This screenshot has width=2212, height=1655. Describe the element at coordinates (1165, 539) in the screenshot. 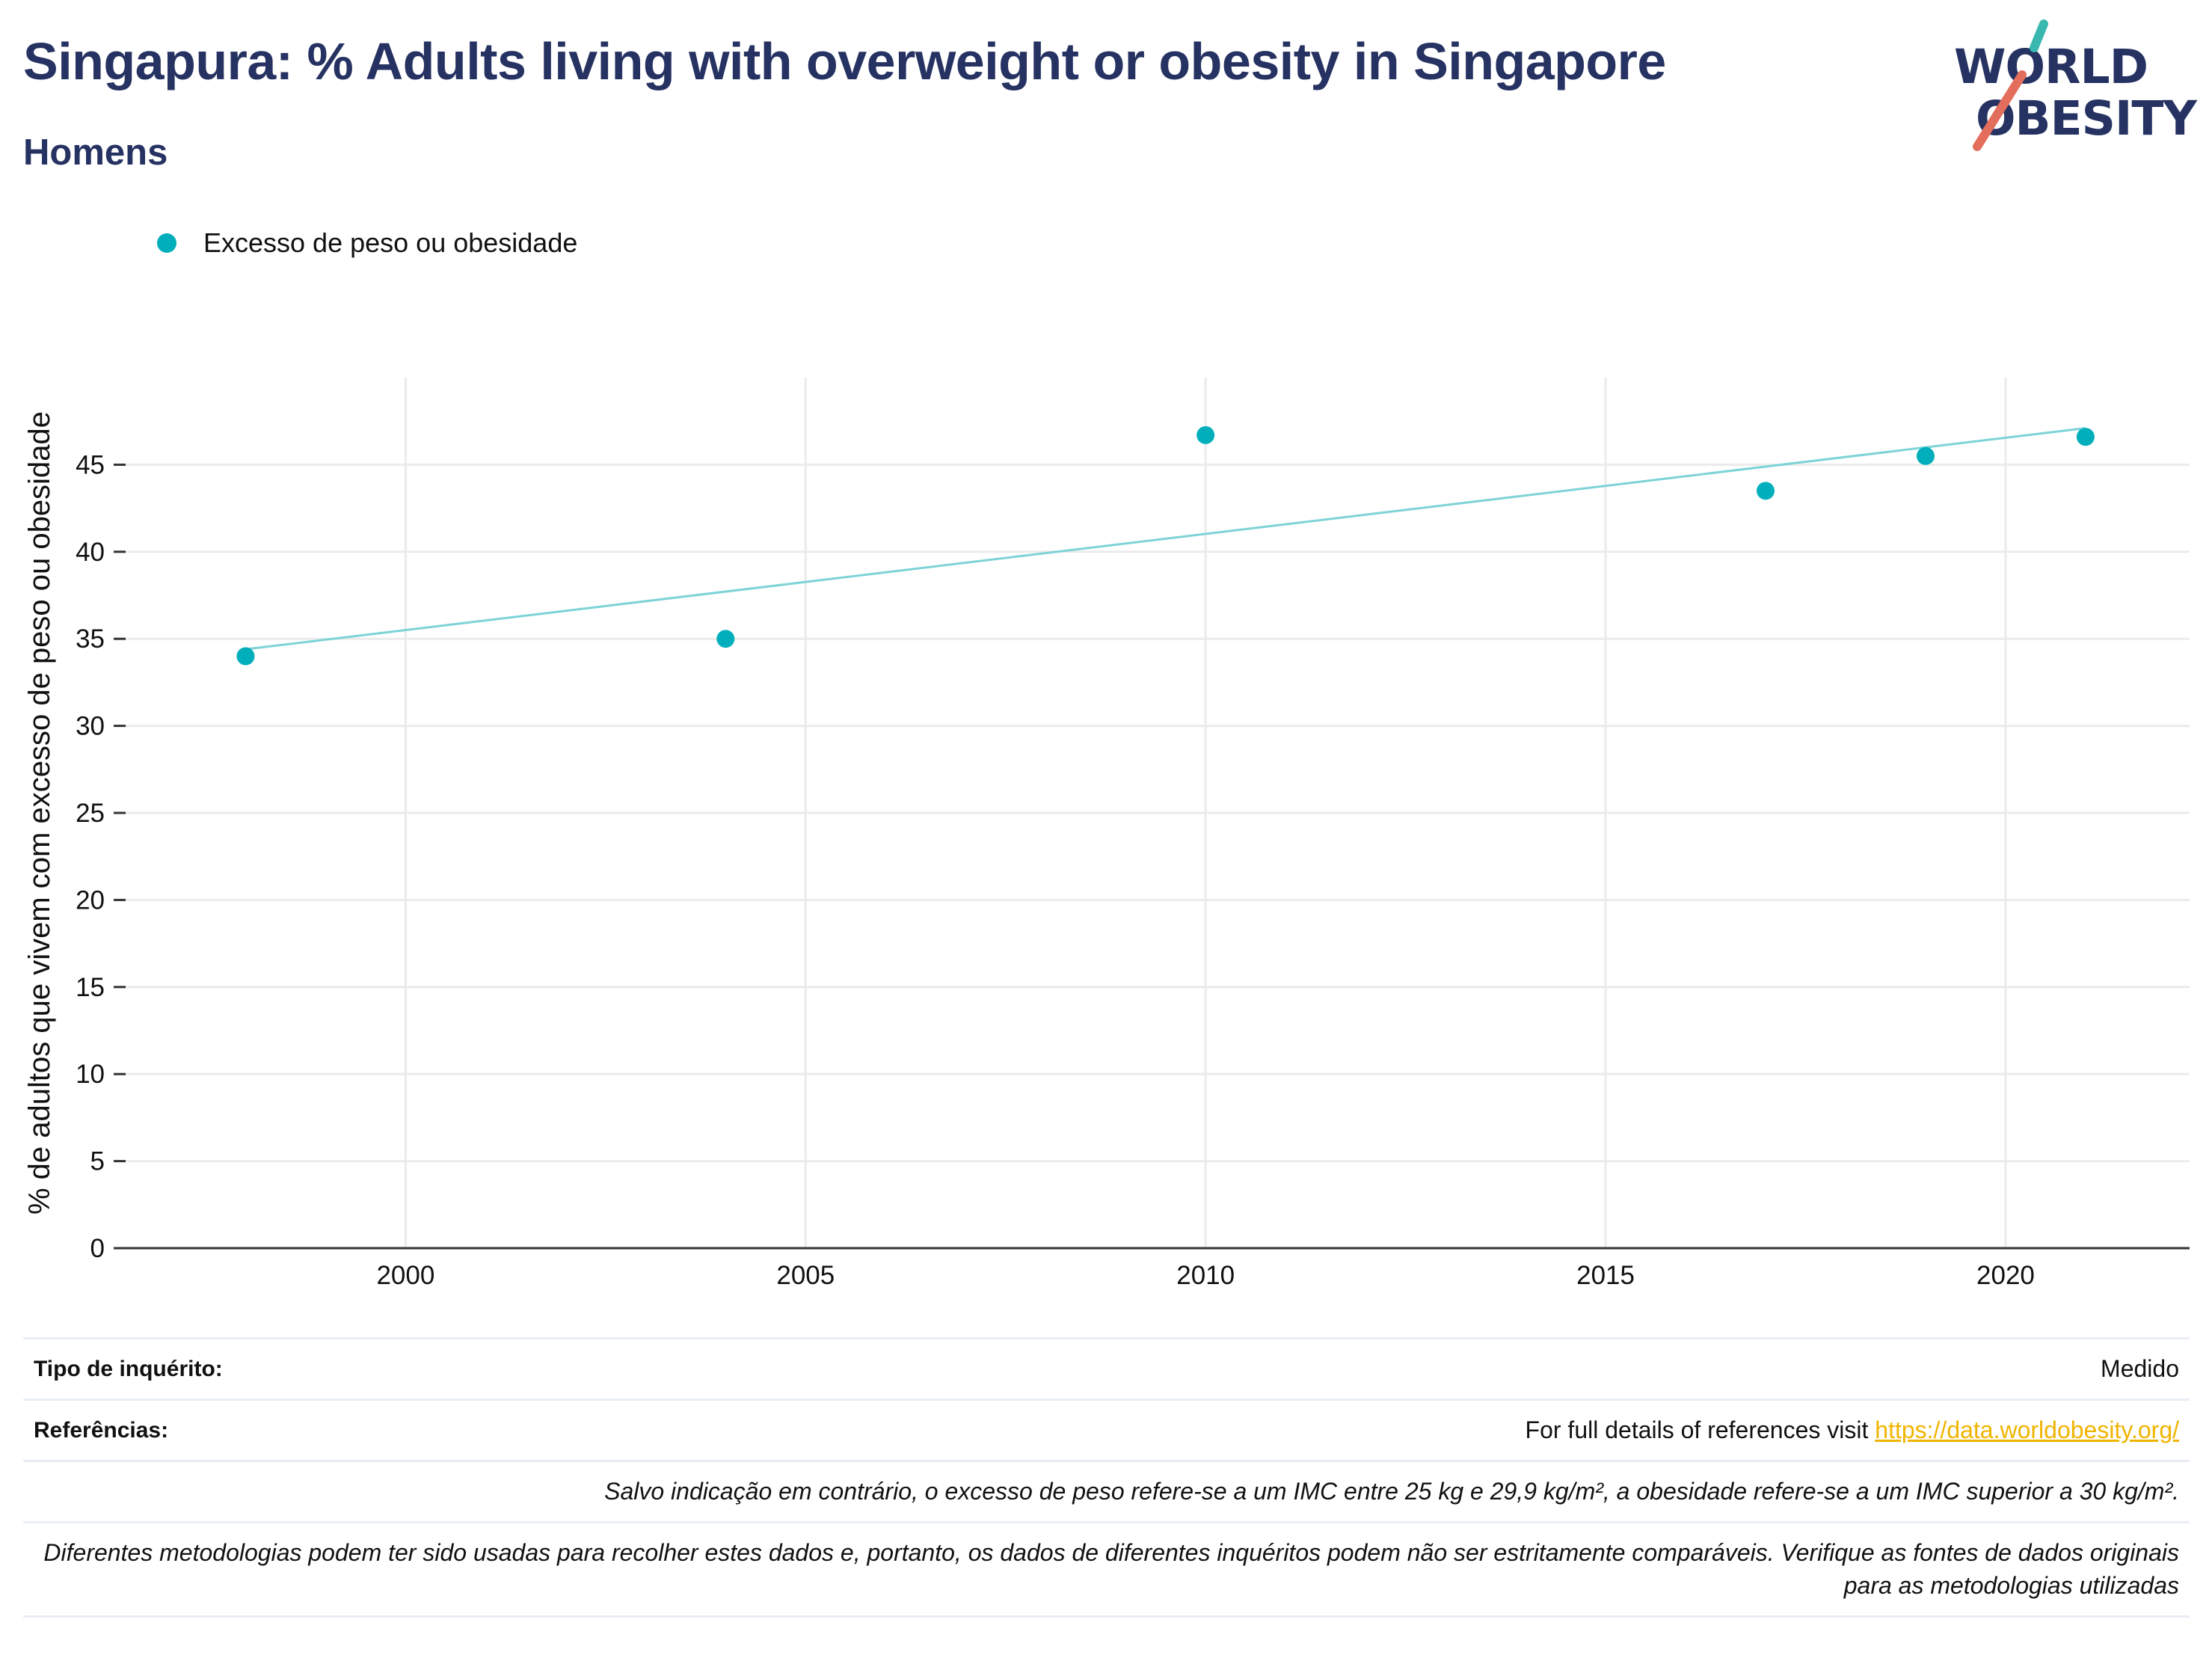

I see `trendline` at that location.